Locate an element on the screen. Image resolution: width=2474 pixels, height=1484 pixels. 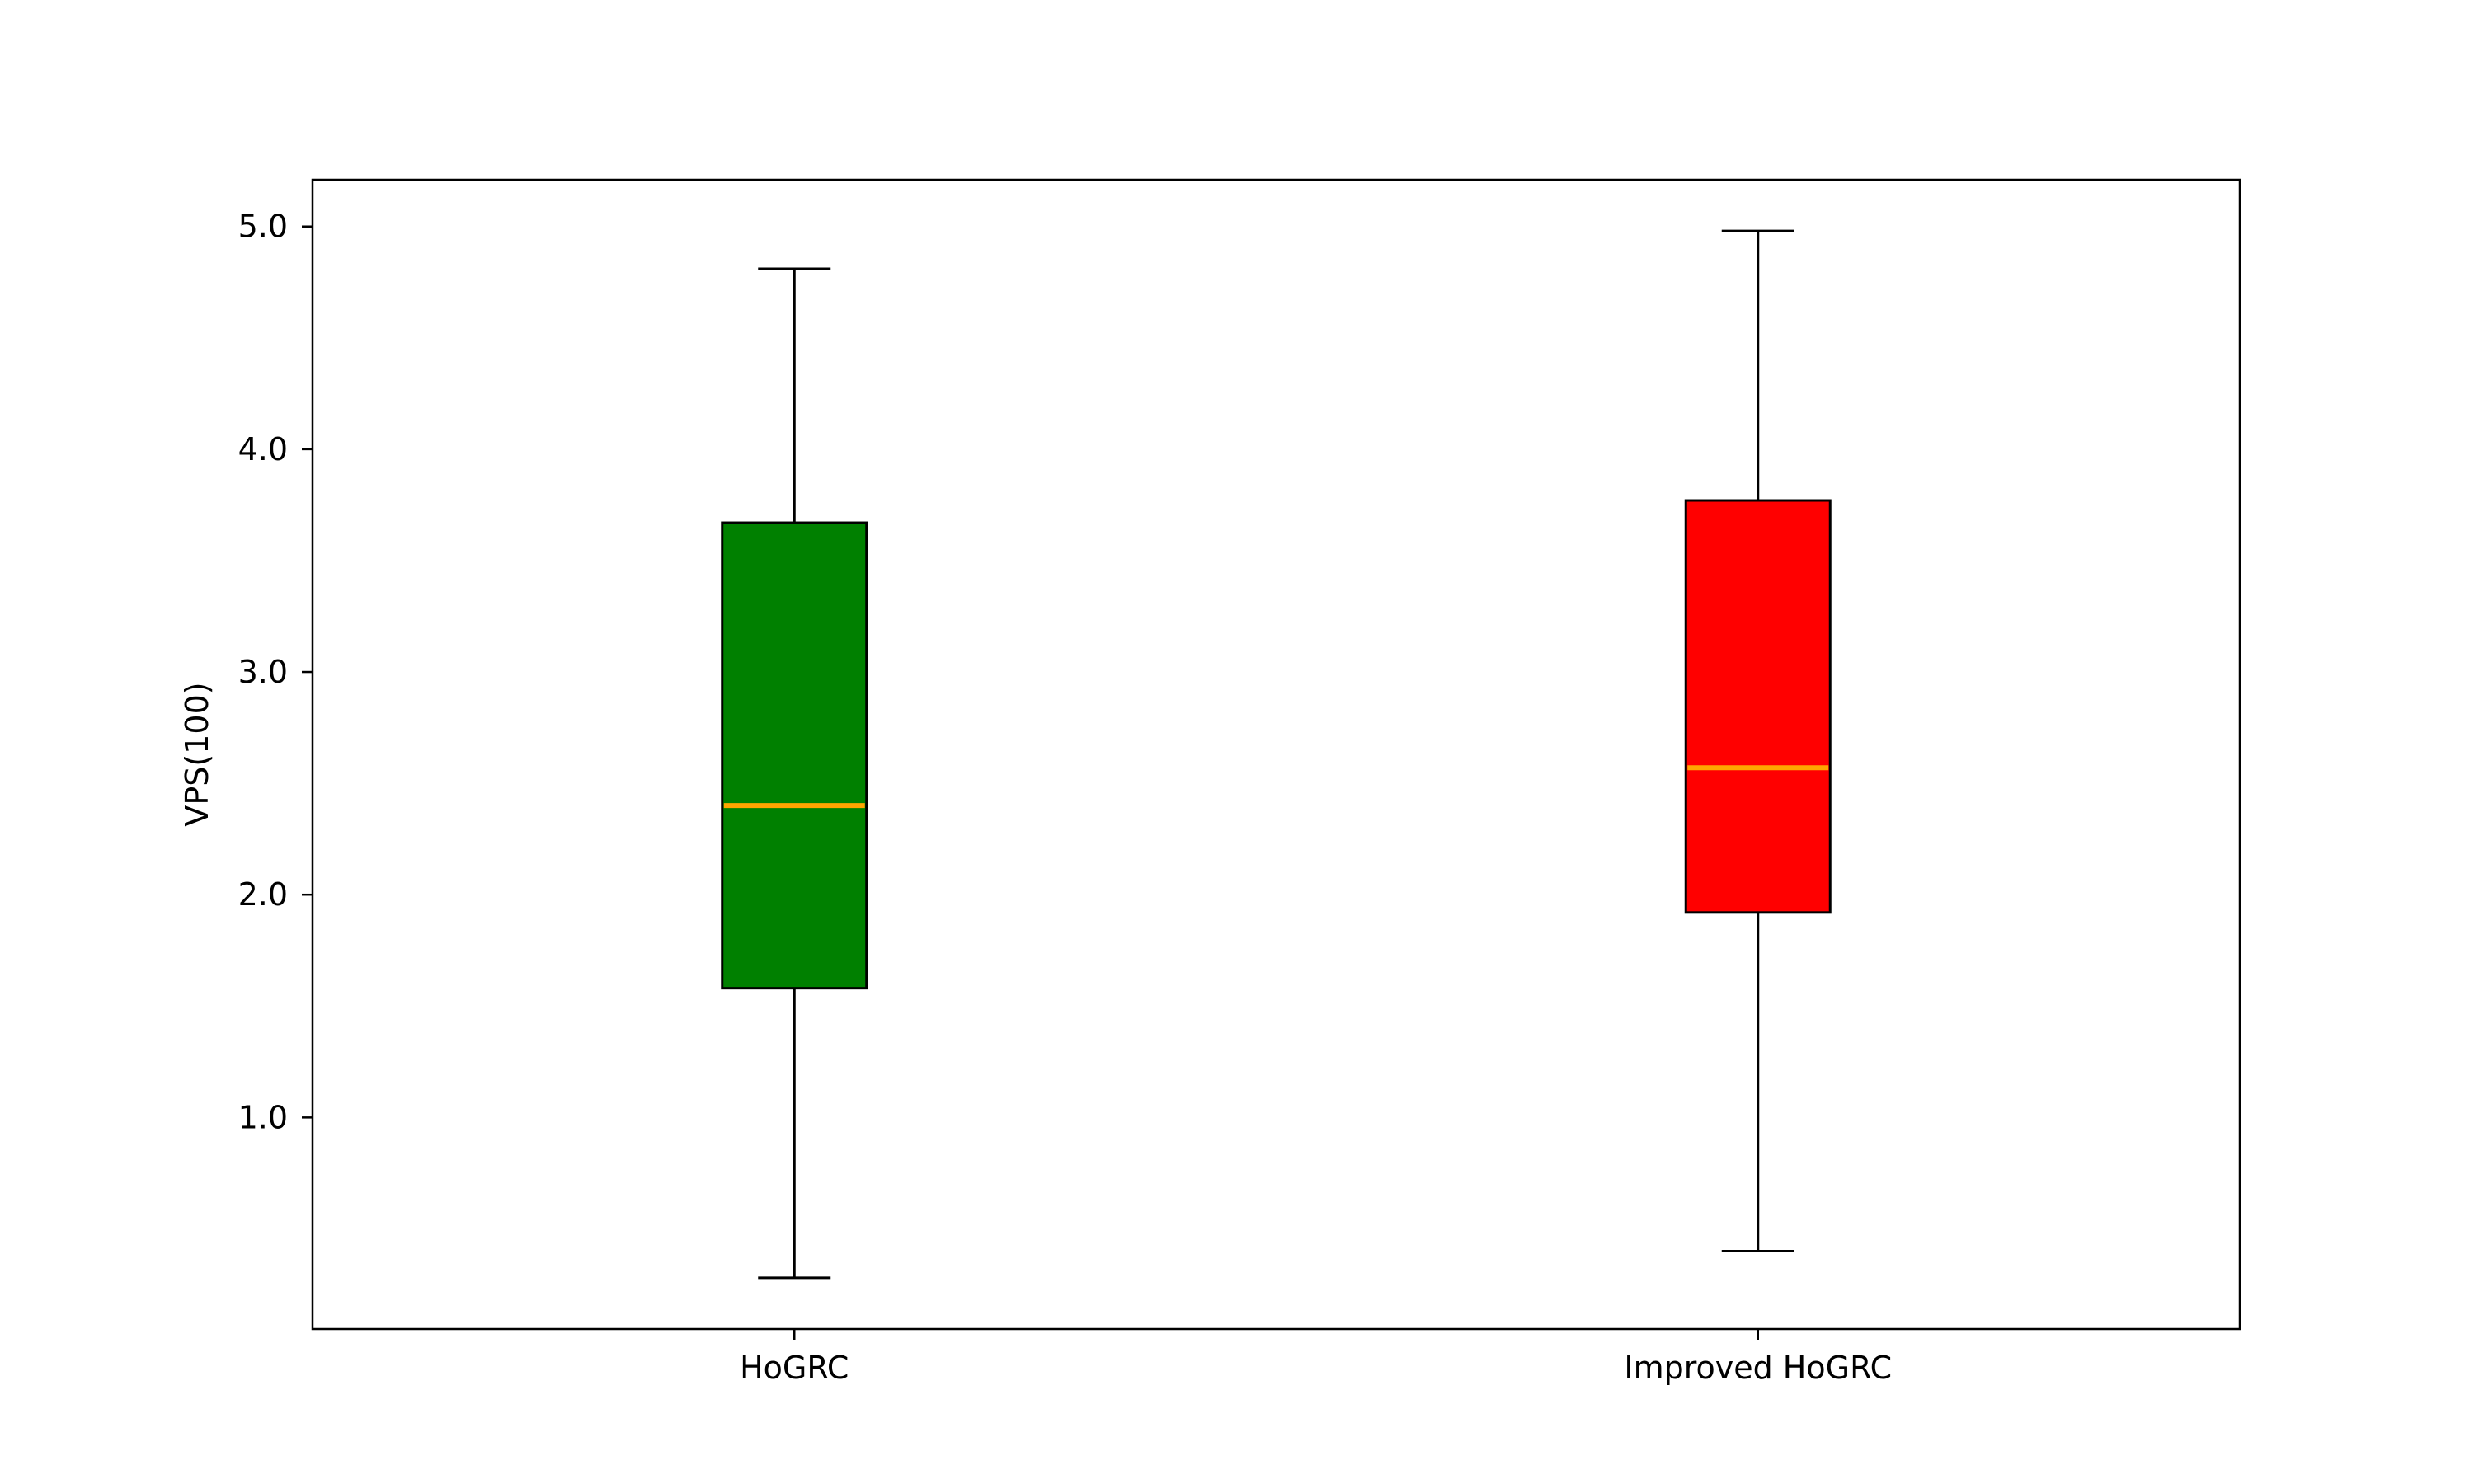
y-tick-label: 4.0 is located at coordinates (263, 449).